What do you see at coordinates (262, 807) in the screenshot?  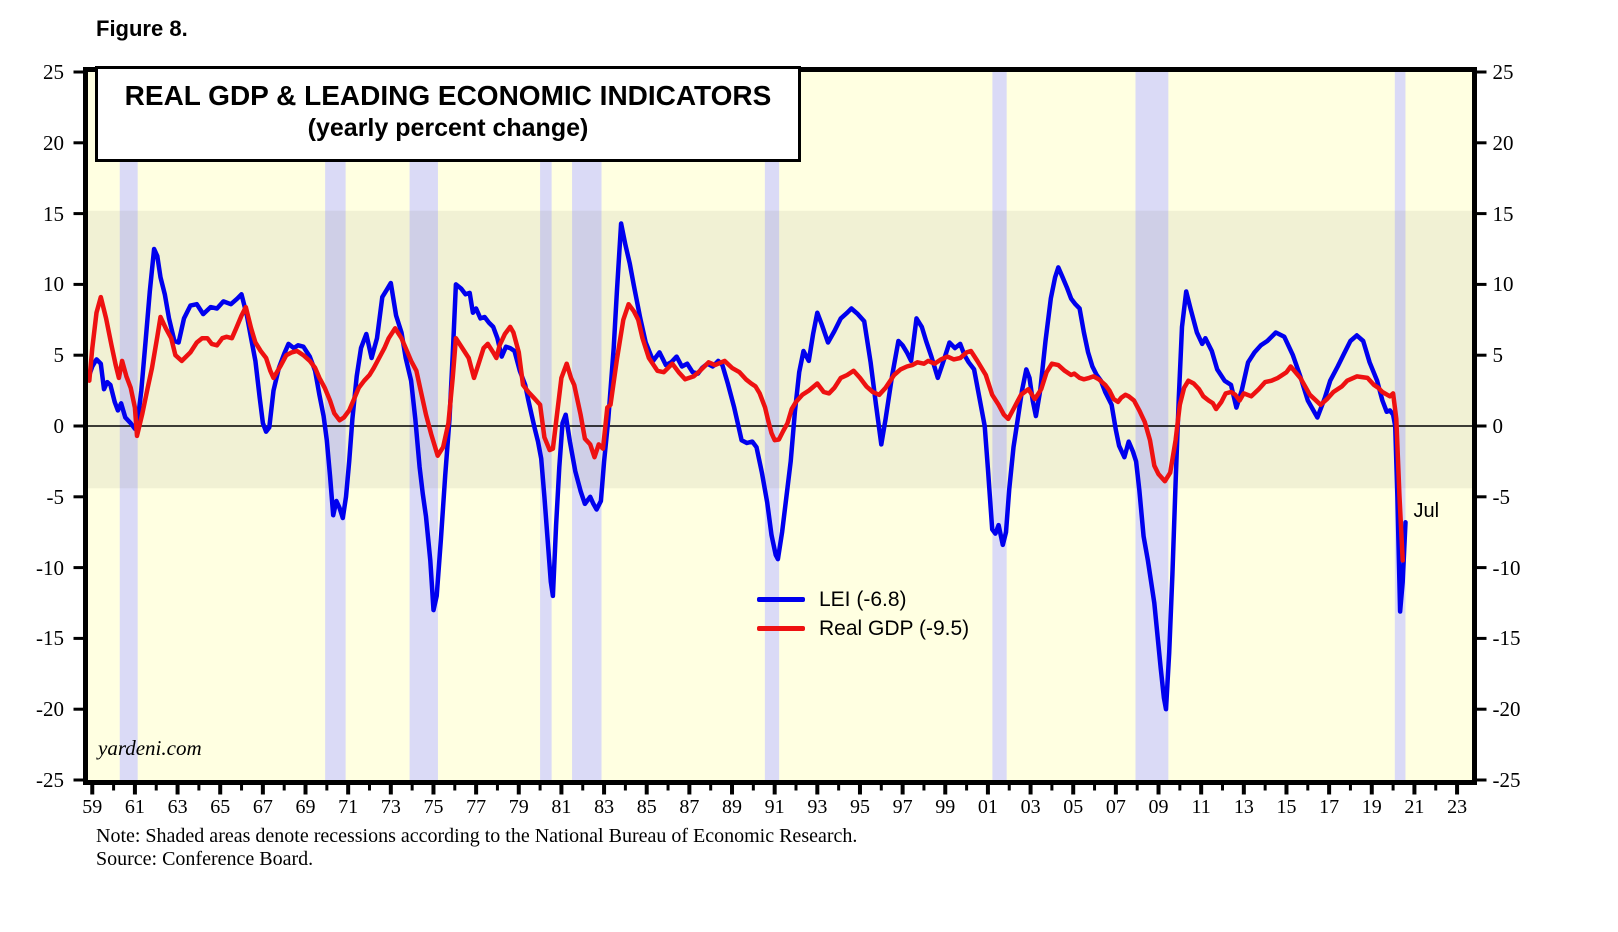 I see `x-axis-label: 67` at bounding box center [262, 807].